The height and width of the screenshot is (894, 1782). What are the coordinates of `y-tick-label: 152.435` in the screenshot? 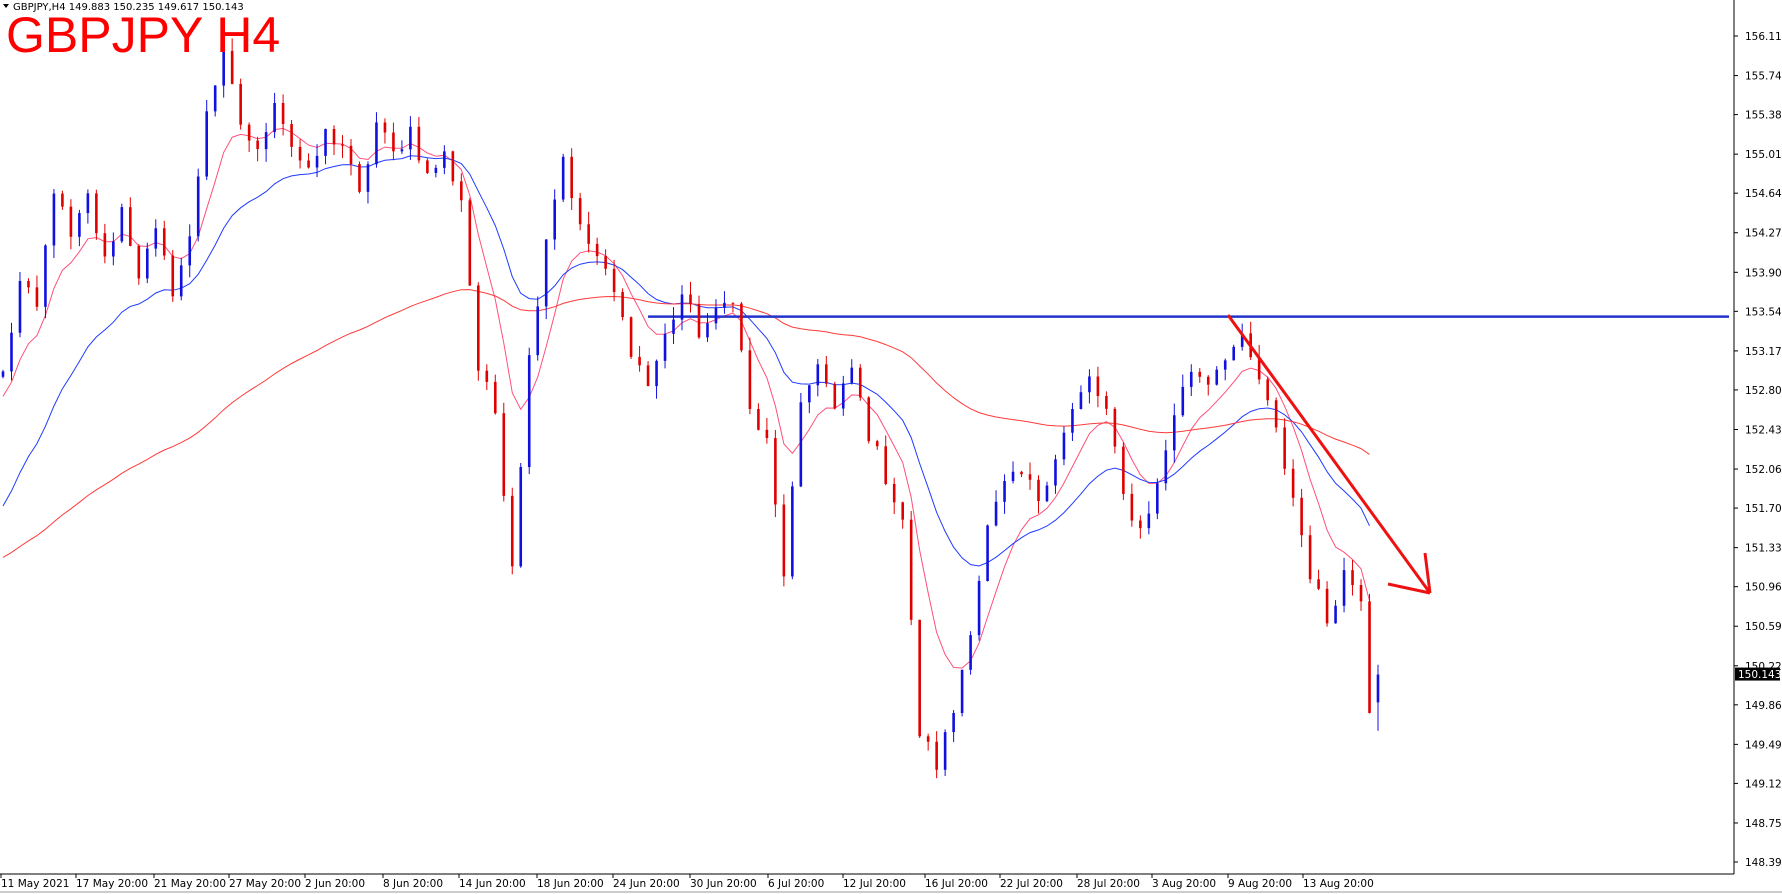 It's located at (1763, 430).